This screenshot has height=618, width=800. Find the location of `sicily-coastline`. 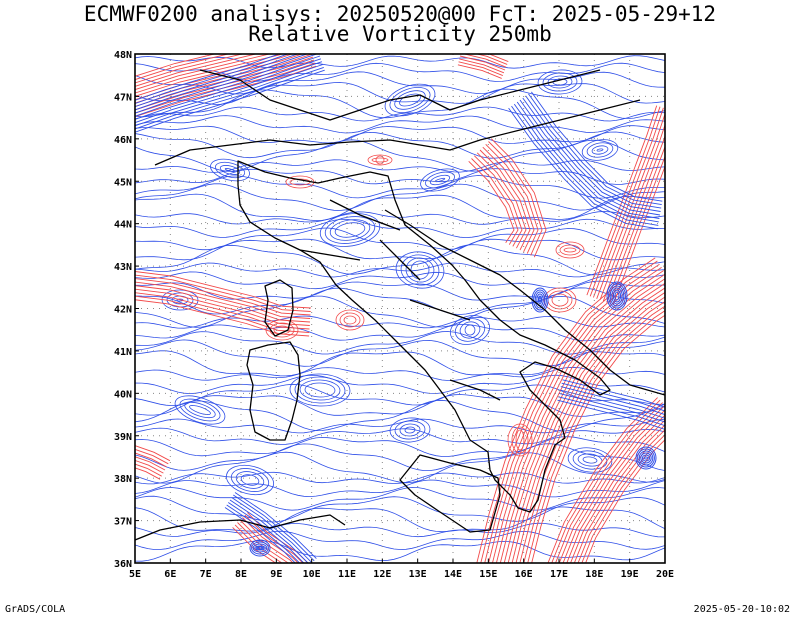

sicily-coastline is located at coordinates (450, 493).